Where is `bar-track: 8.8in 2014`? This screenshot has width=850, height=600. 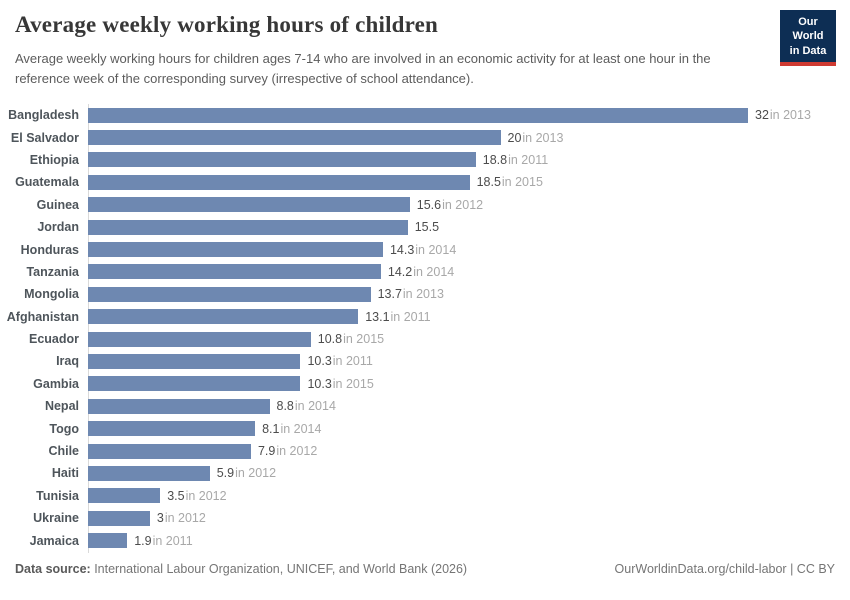 bar-track: 8.8in 2014 is located at coordinates (461, 406).